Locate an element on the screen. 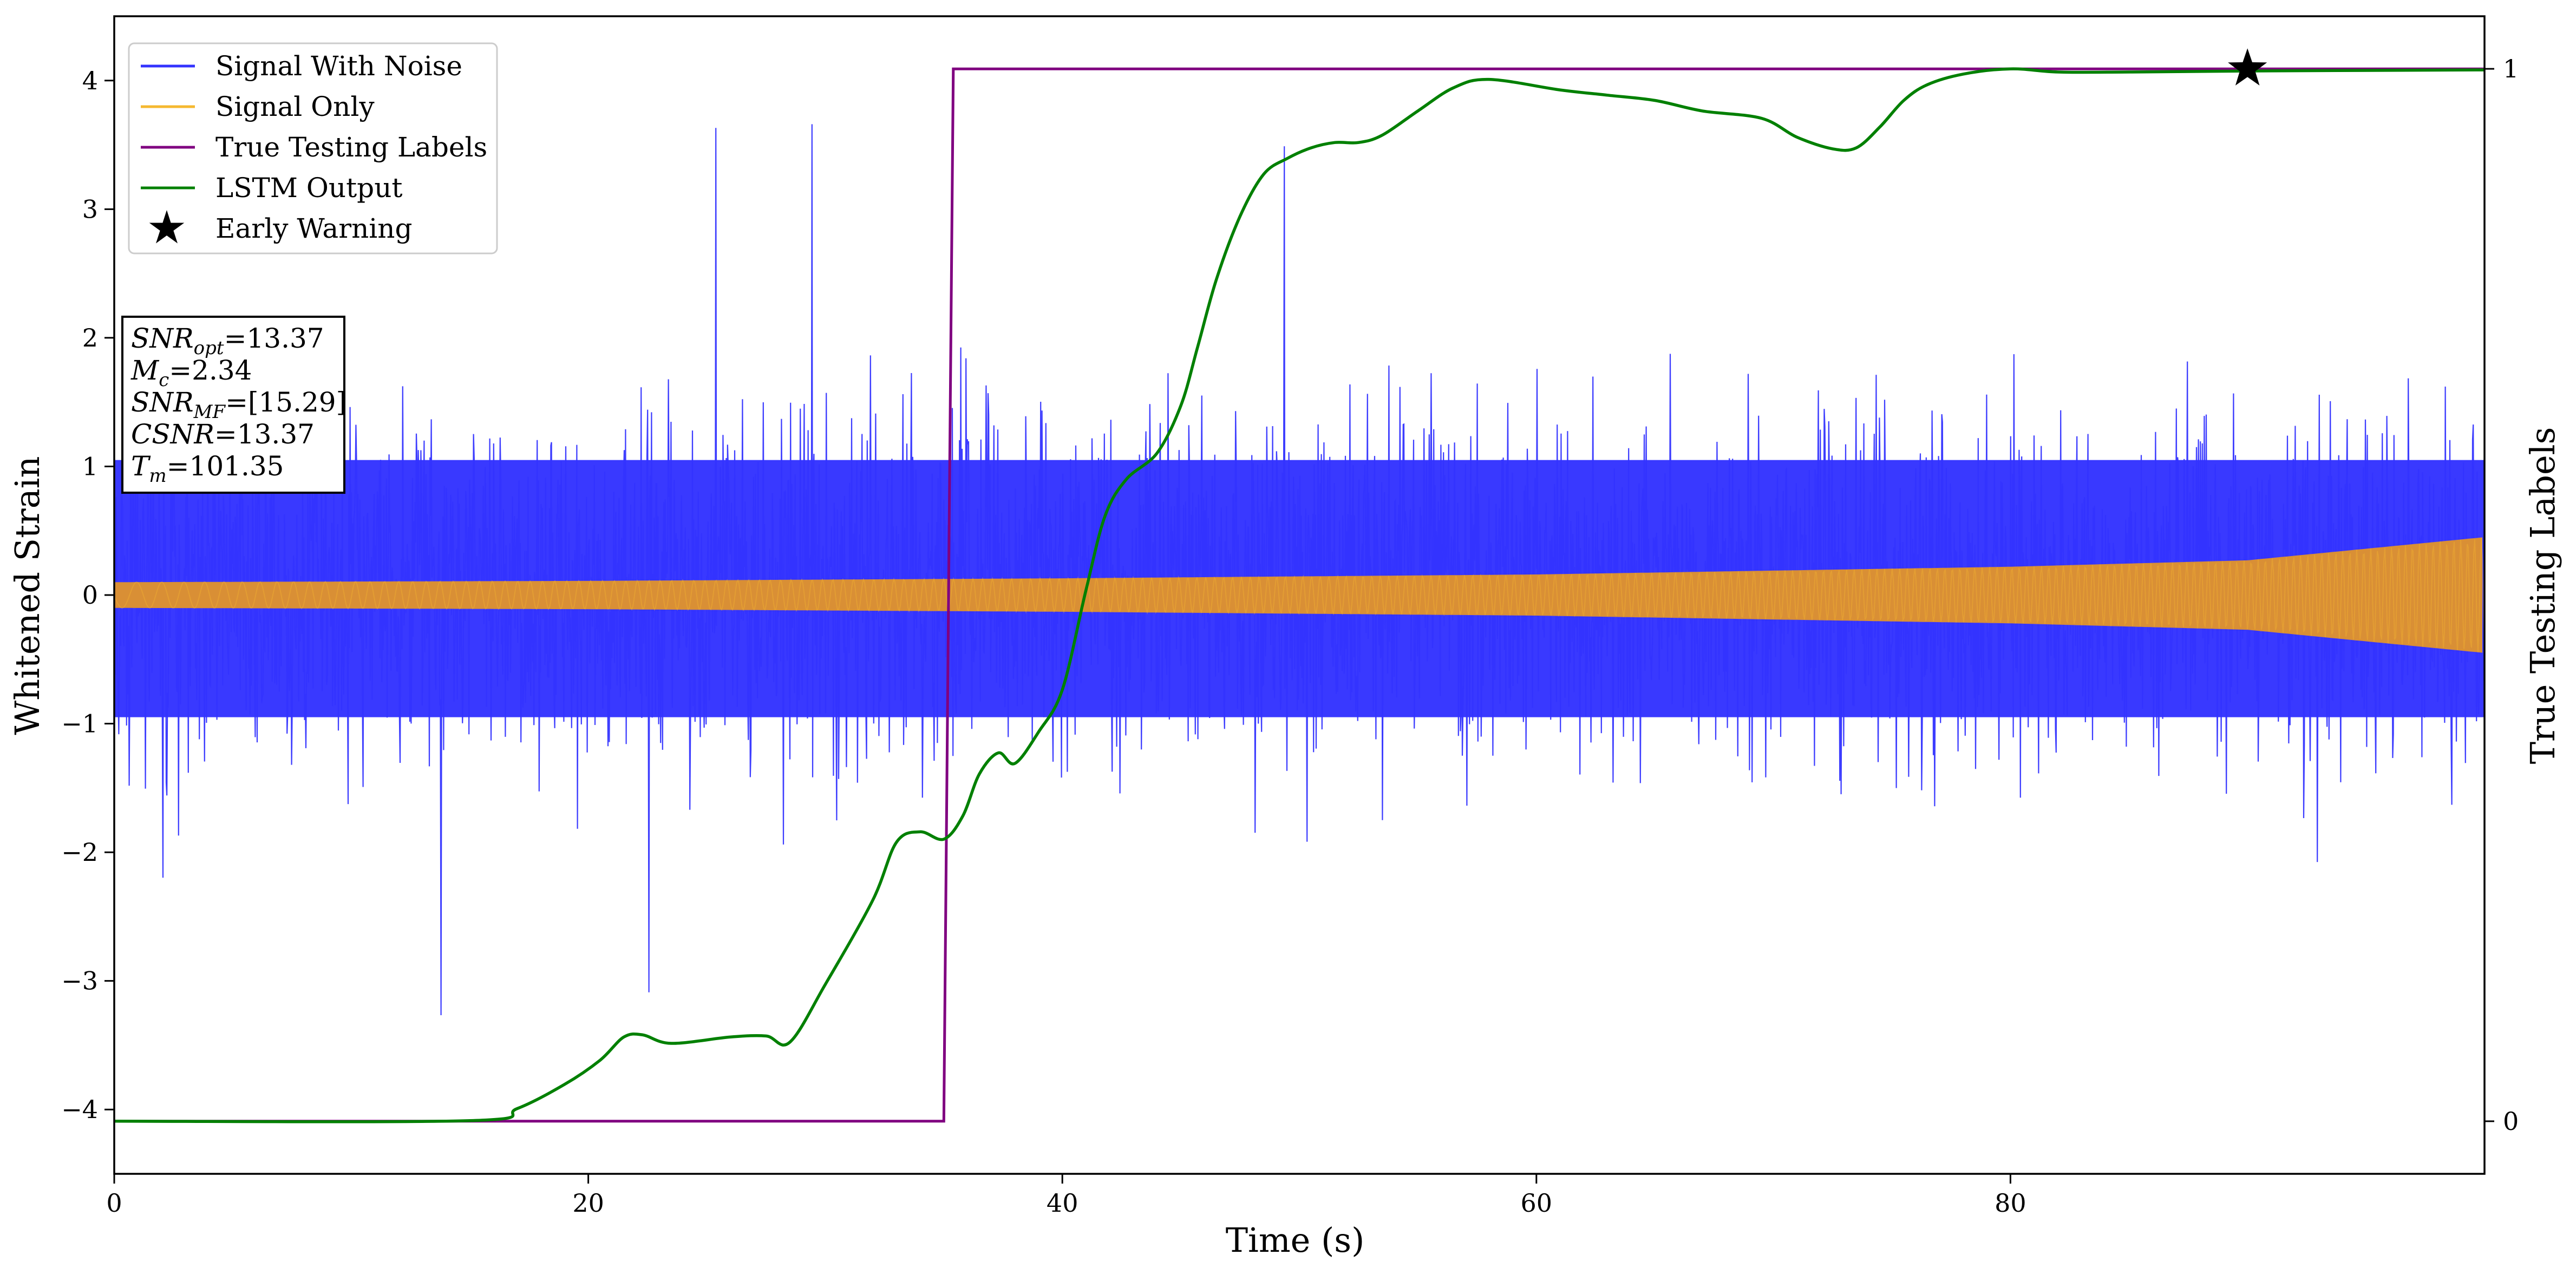 This screenshot has height=1274, width=2576. x-tick-label: 0 is located at coordinates (114, 1203).